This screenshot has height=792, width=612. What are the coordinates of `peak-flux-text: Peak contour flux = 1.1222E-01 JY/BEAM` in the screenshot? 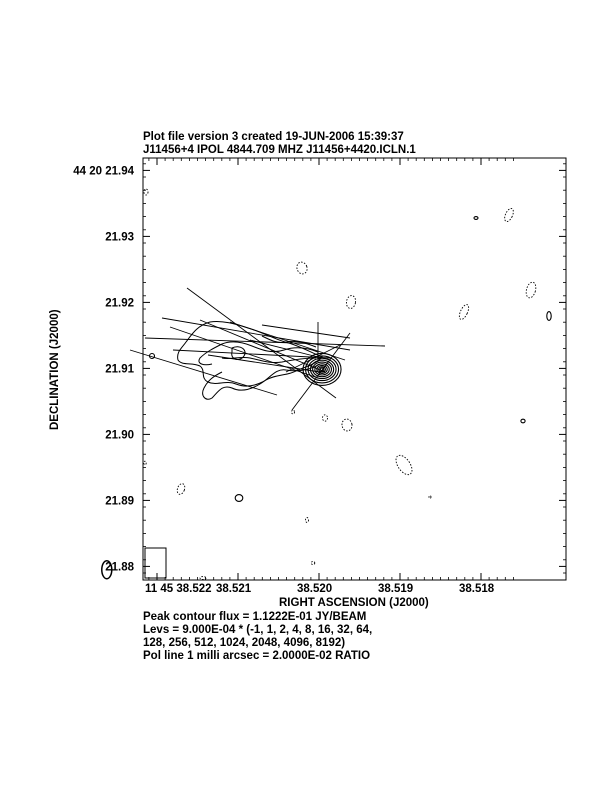 It's located at (255, 617).